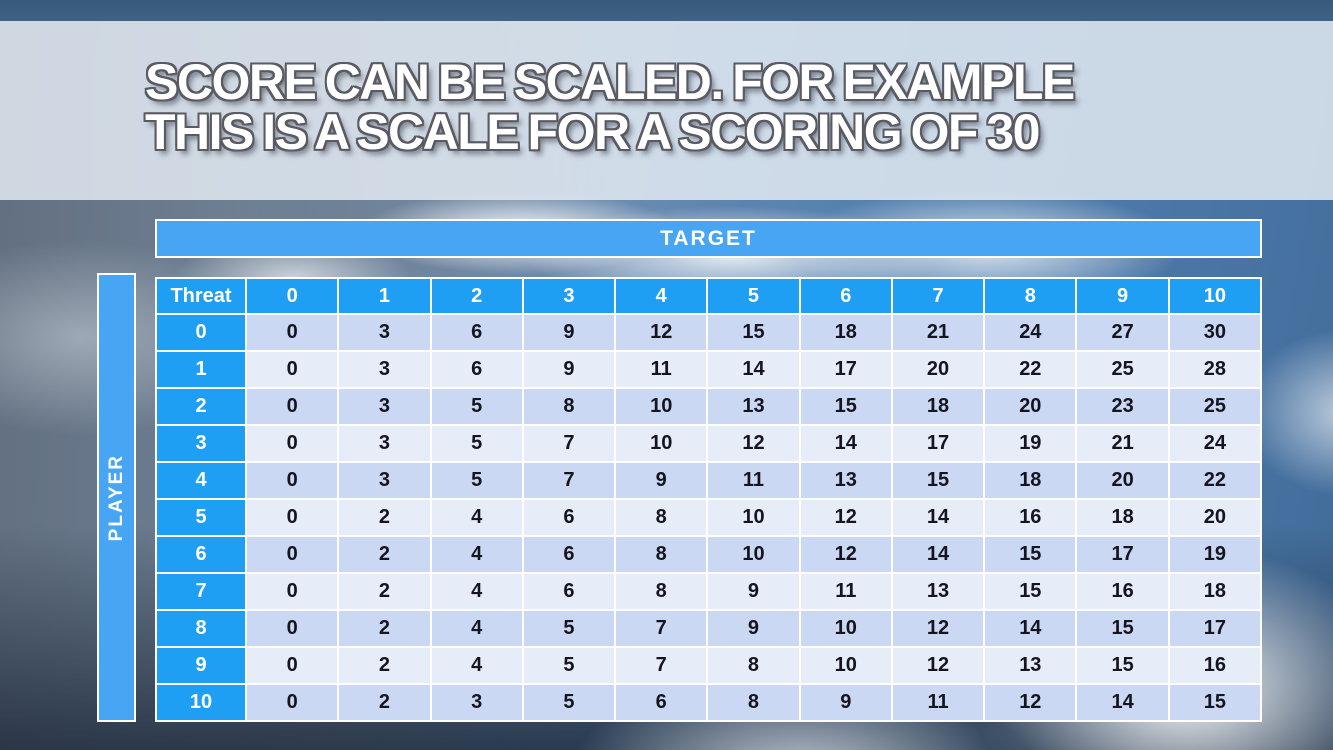 The width and height of the screenshot is (1333, 750). Describe the element at coordinates (1122, 332) in the screenshot. I see `score-cell: 27` at that location.